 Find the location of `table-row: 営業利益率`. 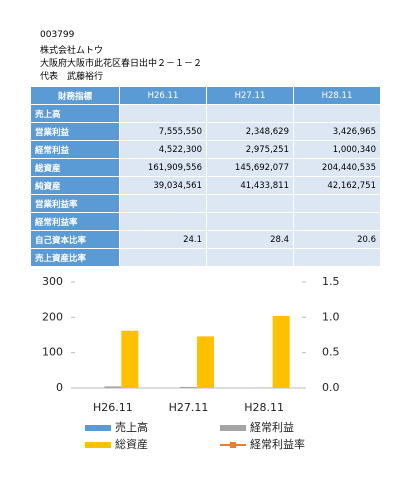

table-row: 営業利益率 is located at coordinates (205, 203).